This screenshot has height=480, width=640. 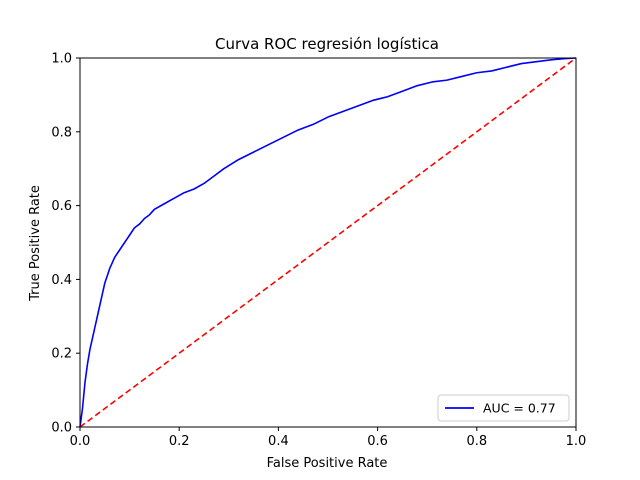 I want to click on legend-box, so click(x=503, y=408).